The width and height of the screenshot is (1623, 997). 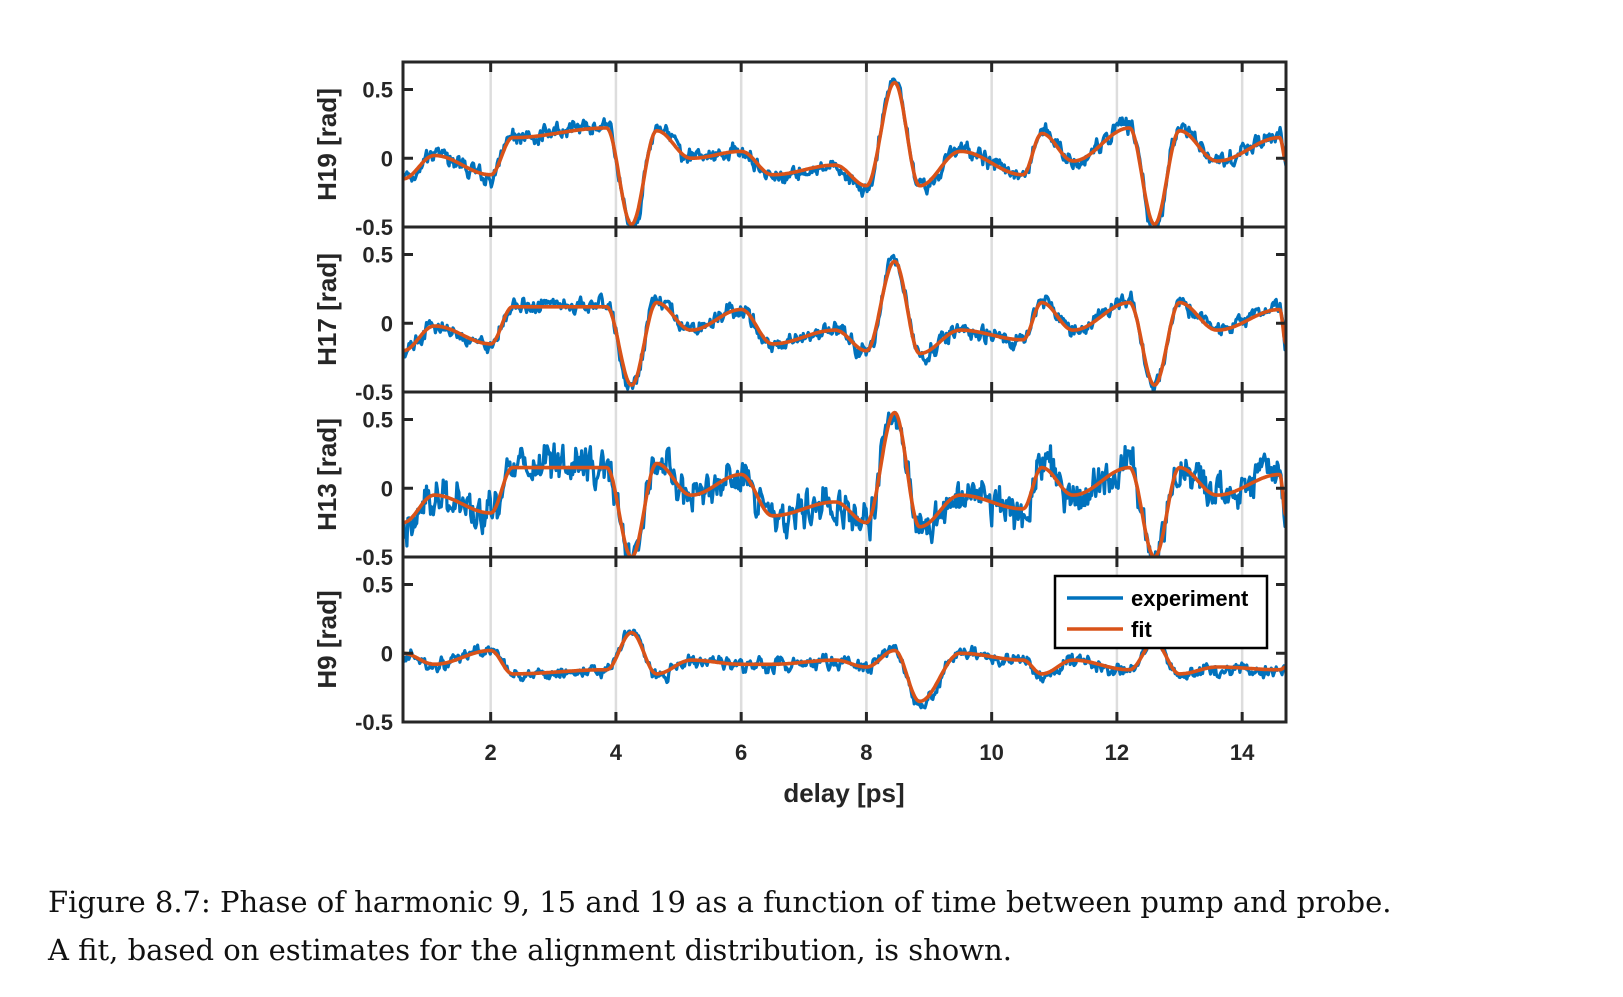 What do you see at coordinates (991, 752) in the screenshot?
I see `x-tick-label: 10` at bounding box center [991, 752].